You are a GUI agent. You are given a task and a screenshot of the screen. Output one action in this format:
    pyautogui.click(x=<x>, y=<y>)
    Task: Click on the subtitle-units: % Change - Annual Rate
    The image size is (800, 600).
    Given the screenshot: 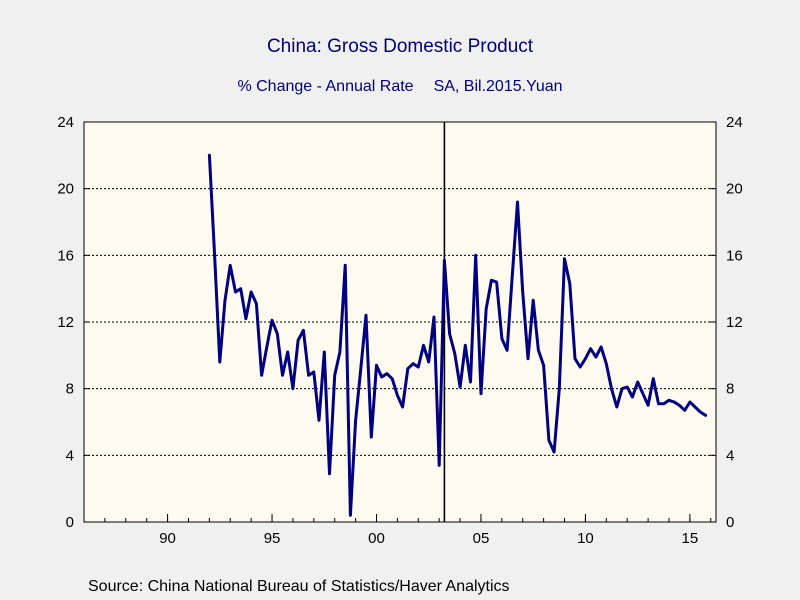 What is the action you would take?
    pyautogui.click(x=325, y=86)
    